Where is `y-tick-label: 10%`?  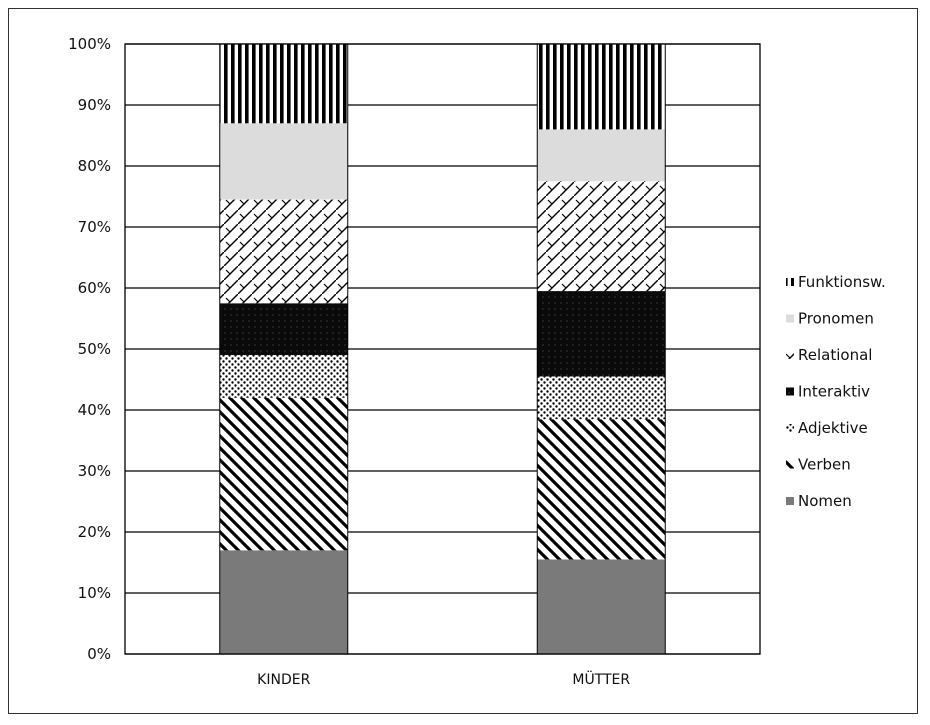 y-tick-label: 10% is located at coordinates (94, 593).